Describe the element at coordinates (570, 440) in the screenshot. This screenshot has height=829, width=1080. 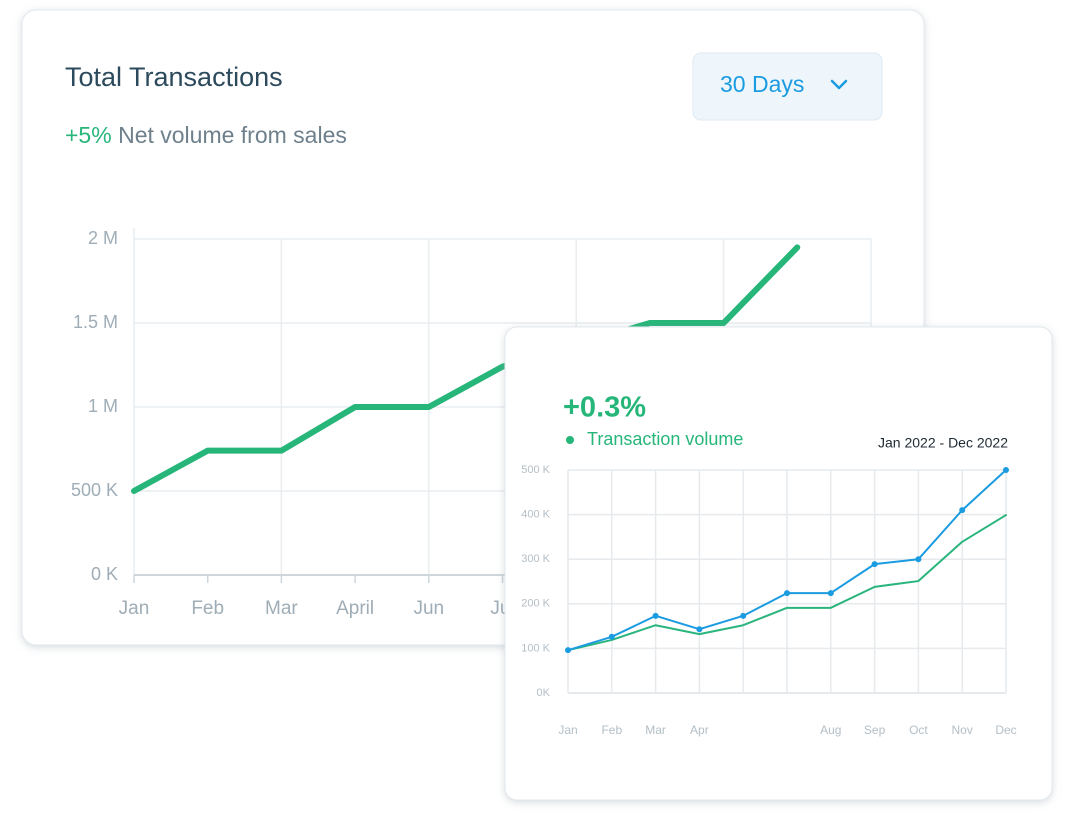
I see `legend-dot` at that location.